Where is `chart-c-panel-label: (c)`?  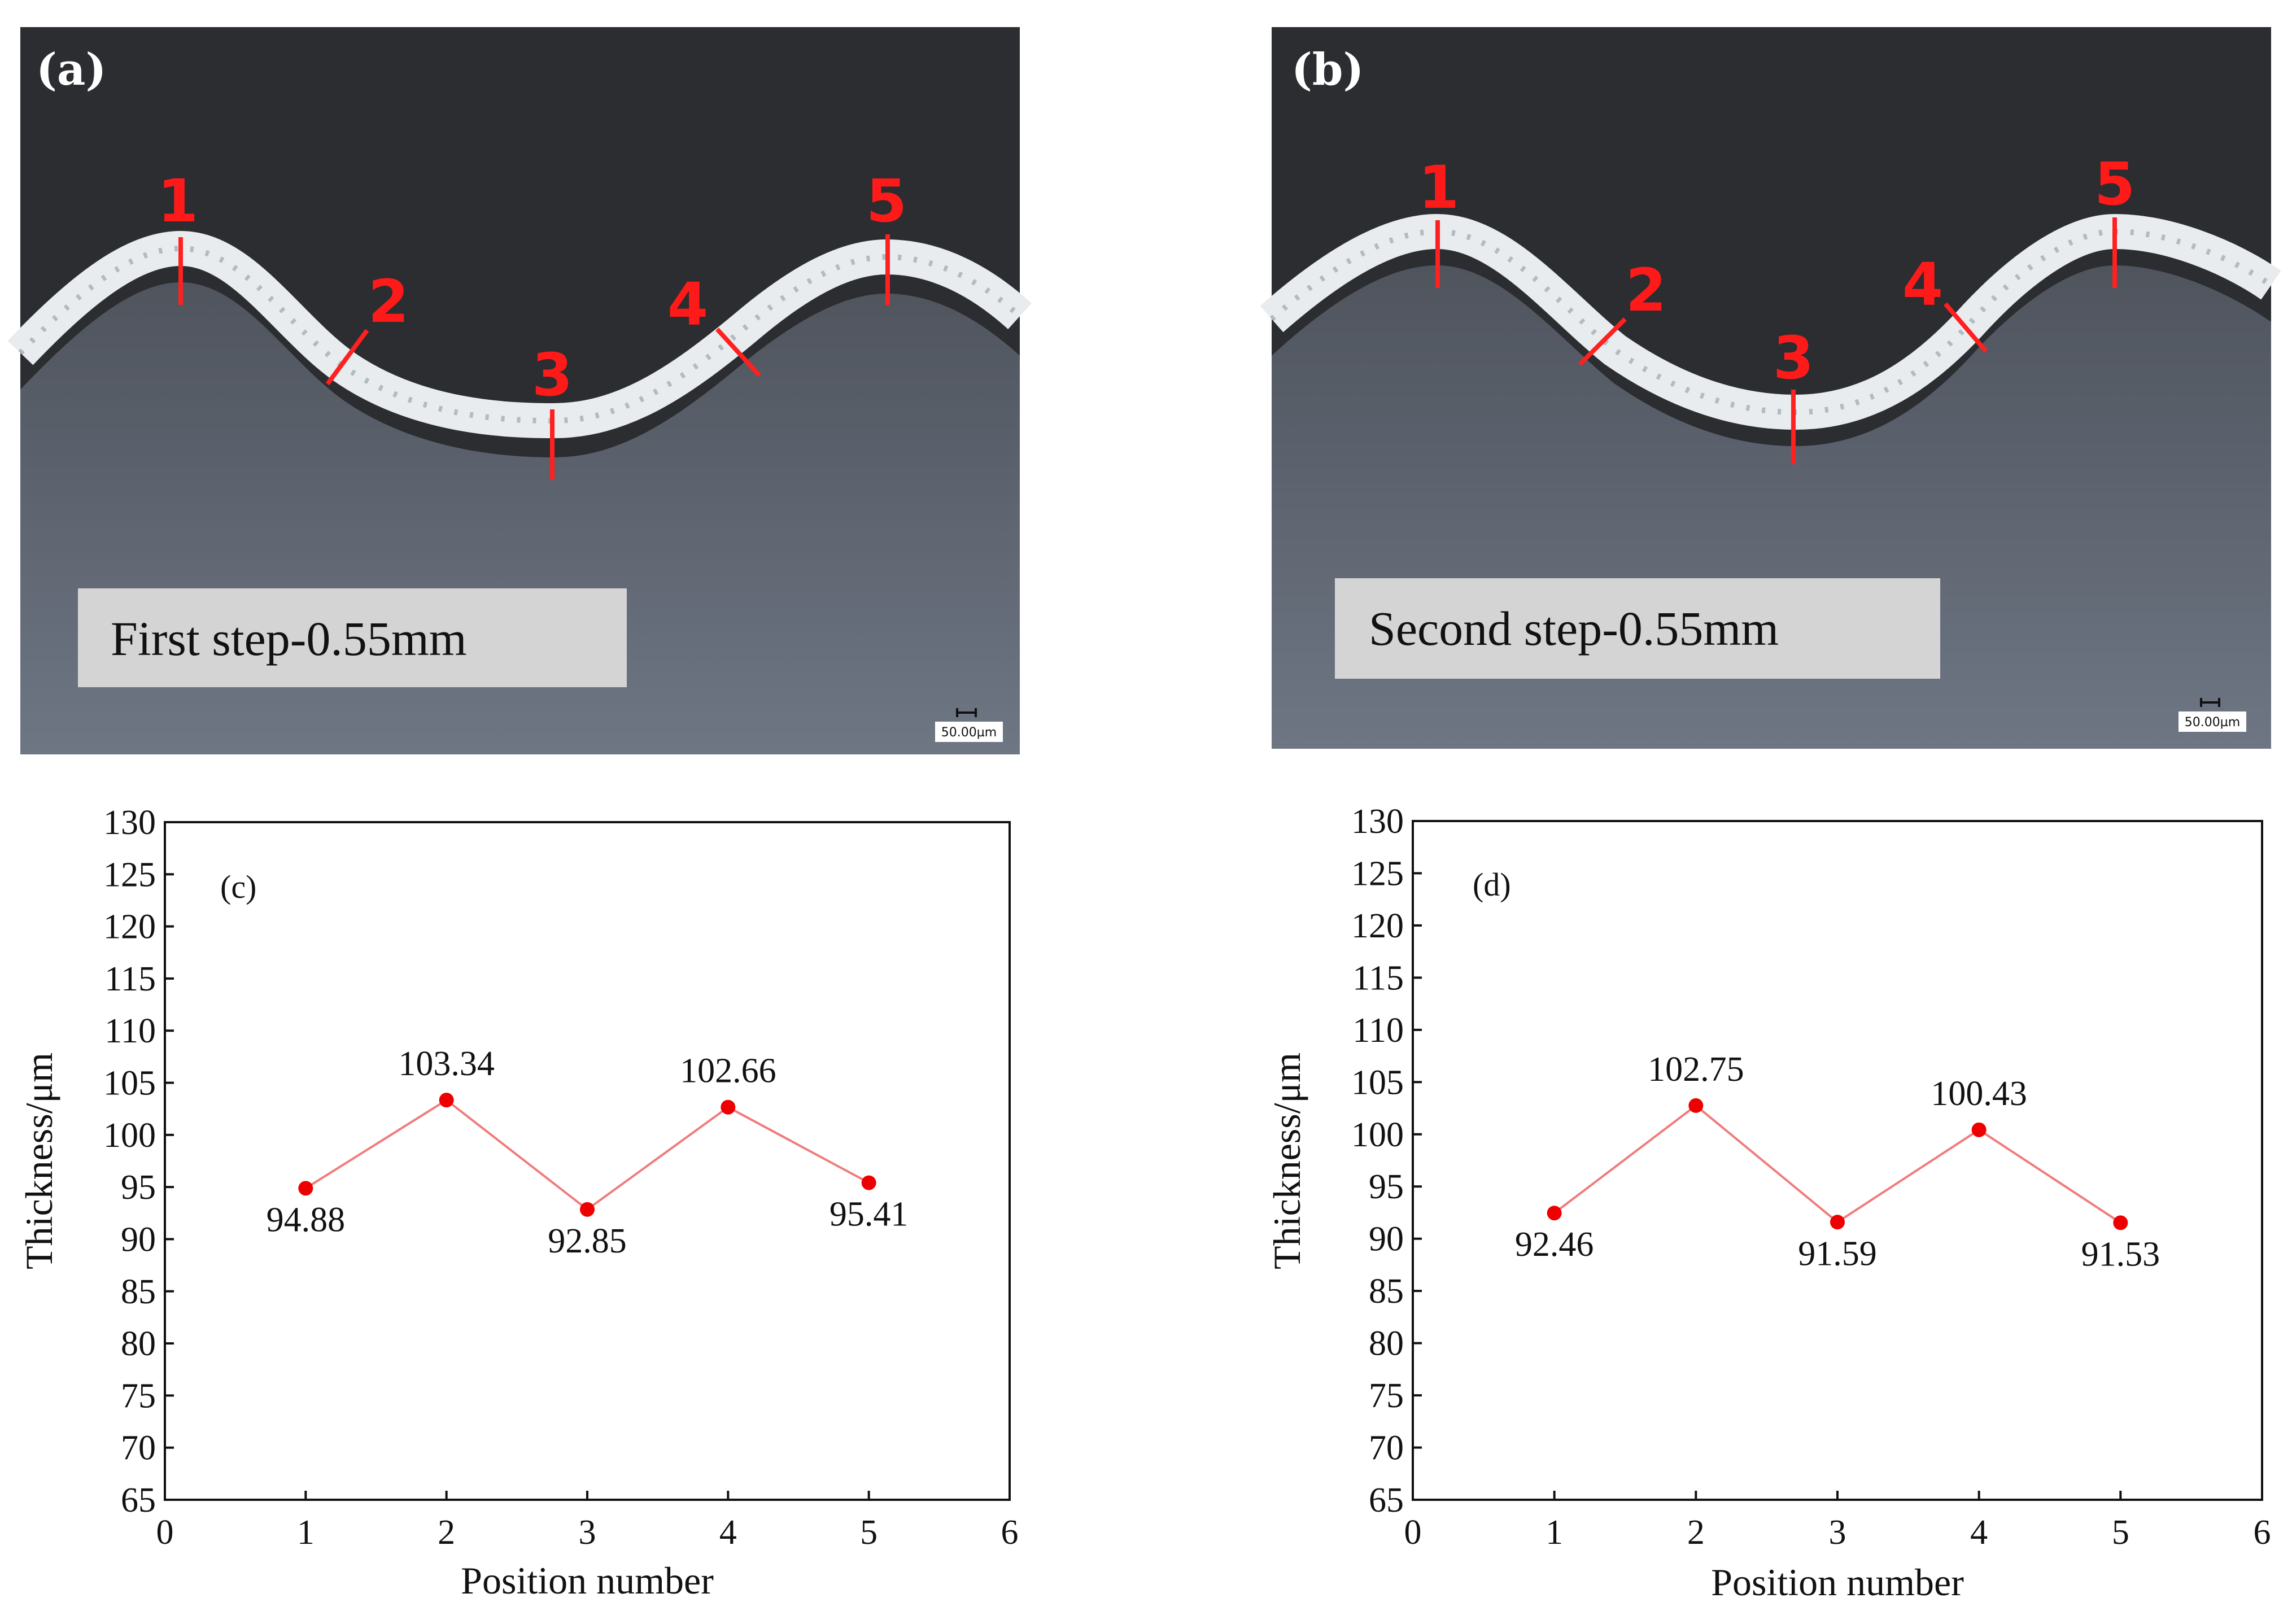
chart-c-panel-label: (c) is located at coordinates (238, 886).